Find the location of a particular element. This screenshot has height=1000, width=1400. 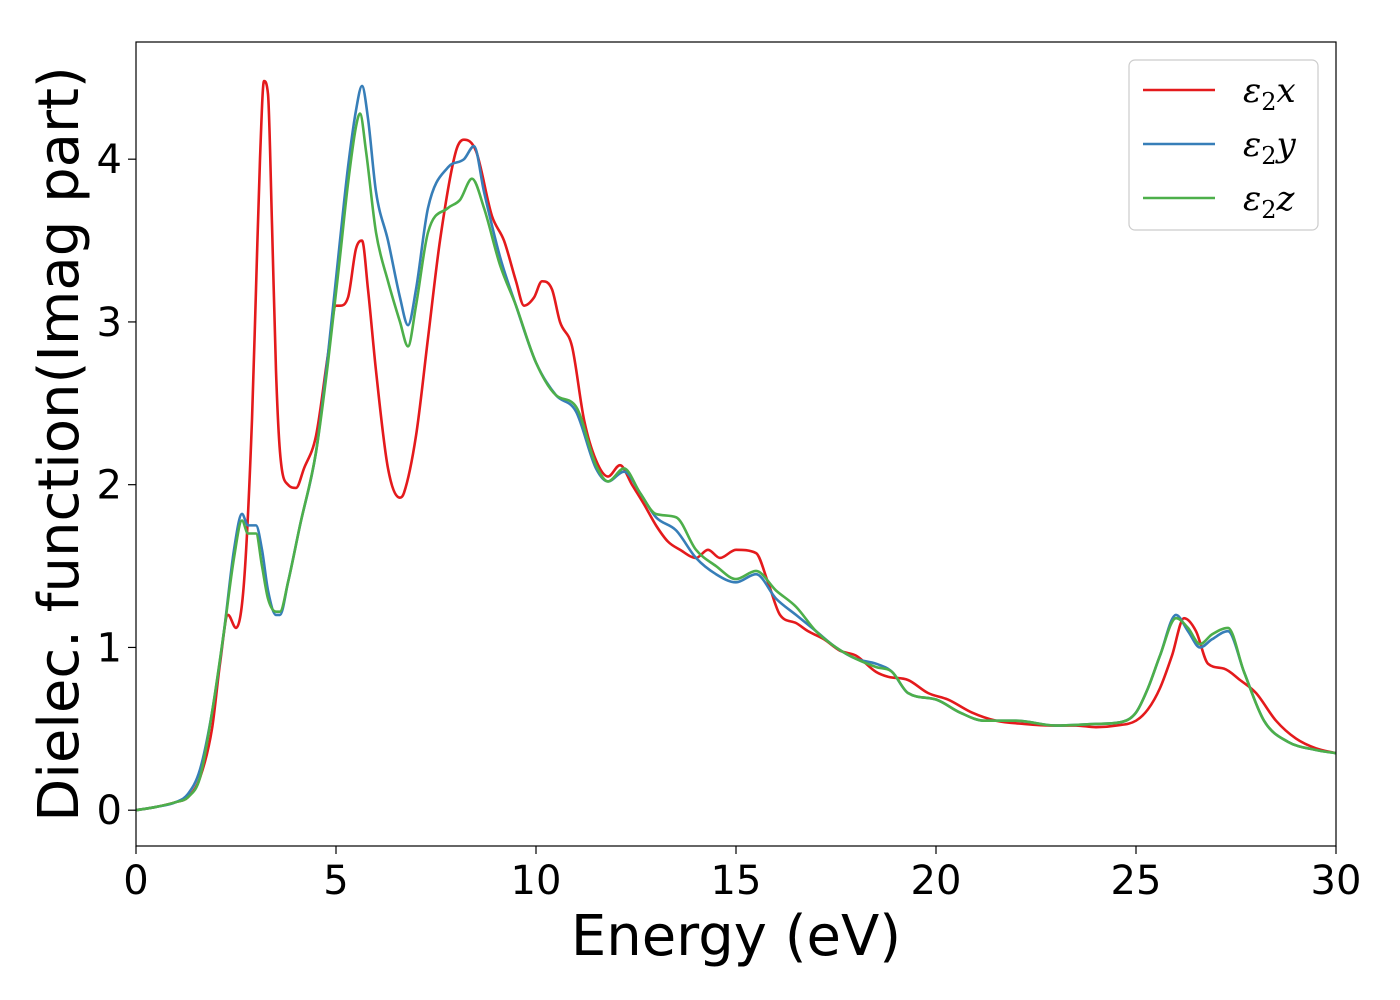

y-tick-label: 2 is located at coordinates (109, 486).